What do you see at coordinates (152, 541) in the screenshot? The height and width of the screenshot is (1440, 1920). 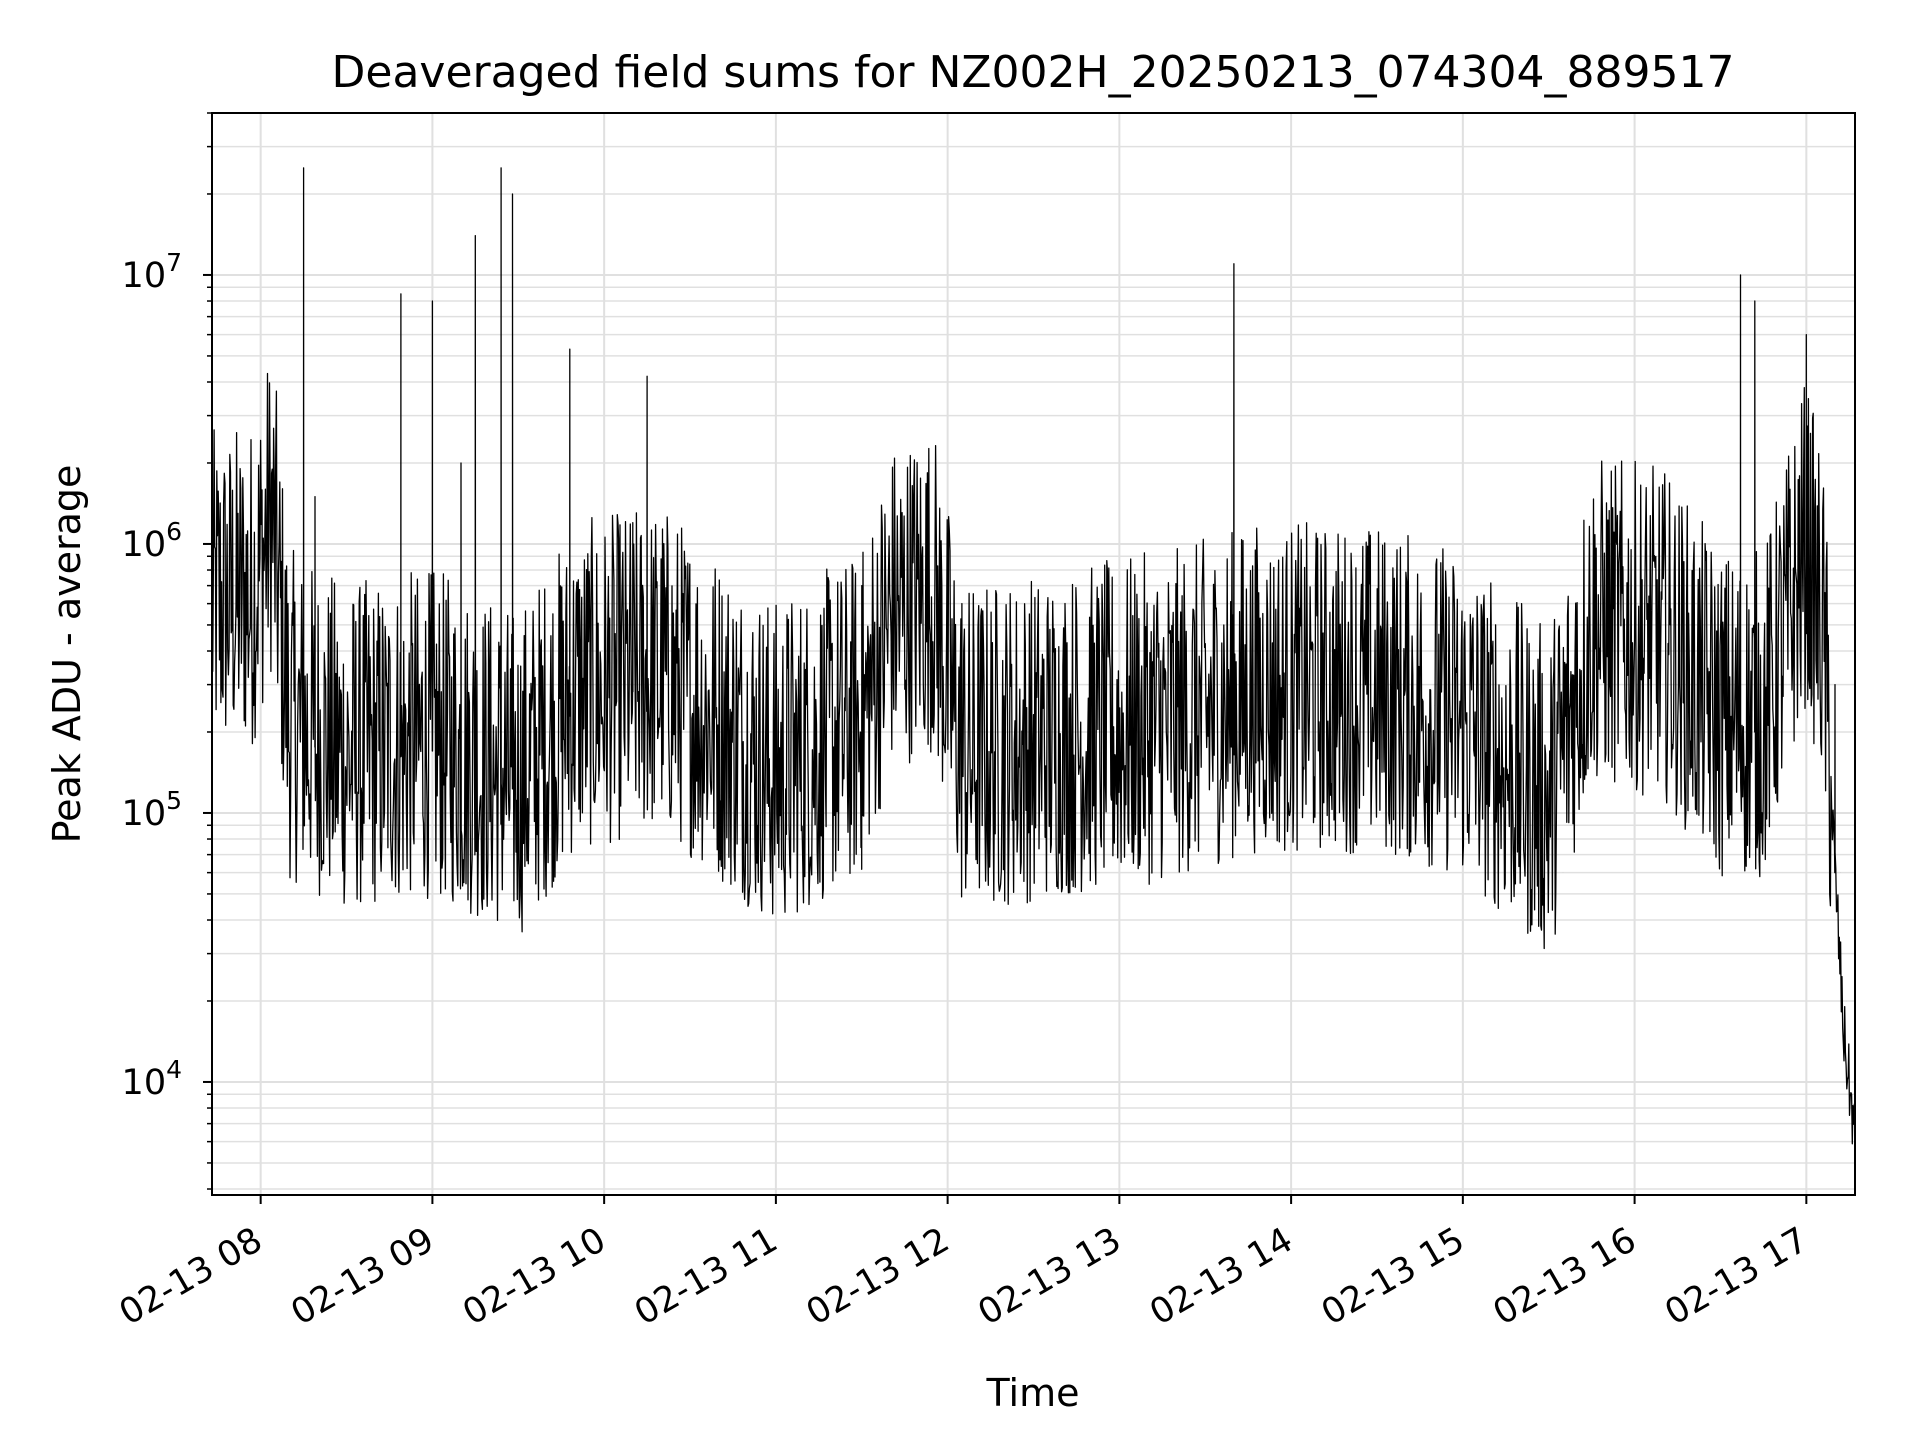 I see `y-tick-label: 10⁶` at bounding box center [152, 541].